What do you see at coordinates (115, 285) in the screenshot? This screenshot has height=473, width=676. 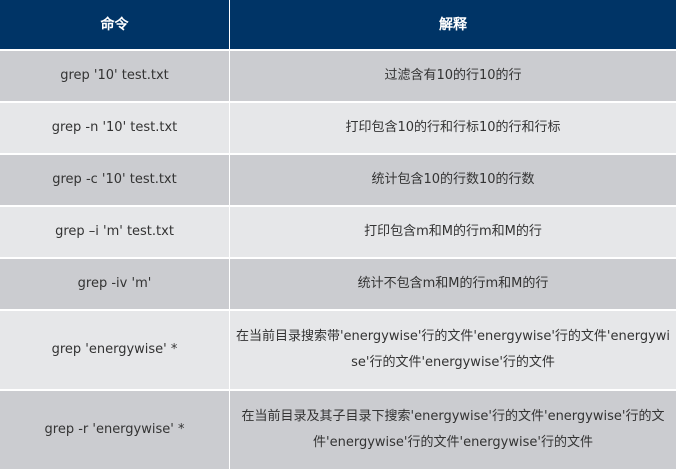 I see `command-cell: grep -iv 'm'` at bounding box center [115, 285].